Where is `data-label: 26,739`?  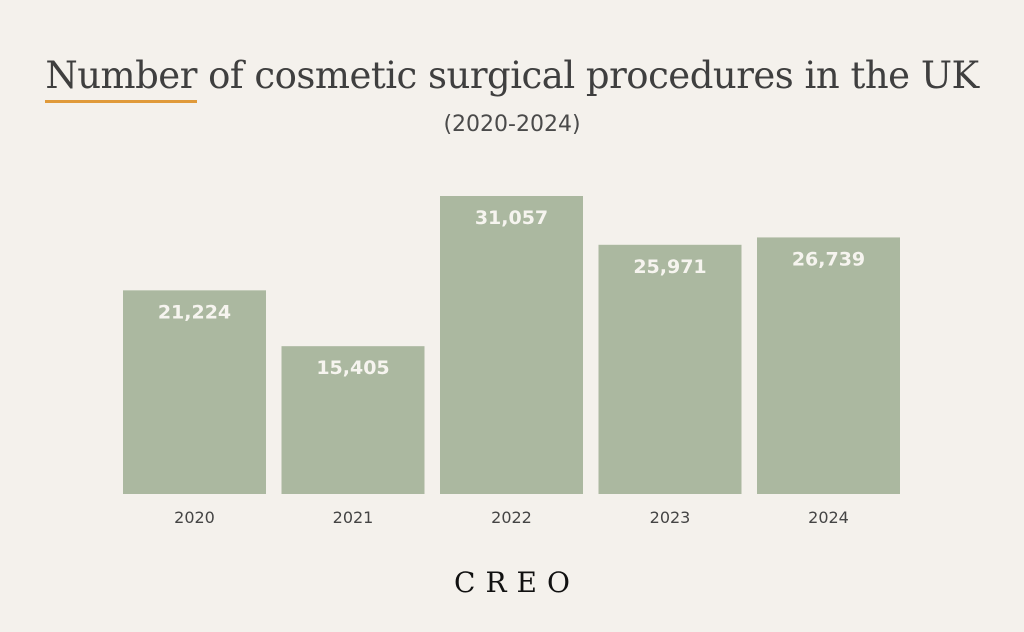 data-label: 26,739 is located at coordinates (828, 259).